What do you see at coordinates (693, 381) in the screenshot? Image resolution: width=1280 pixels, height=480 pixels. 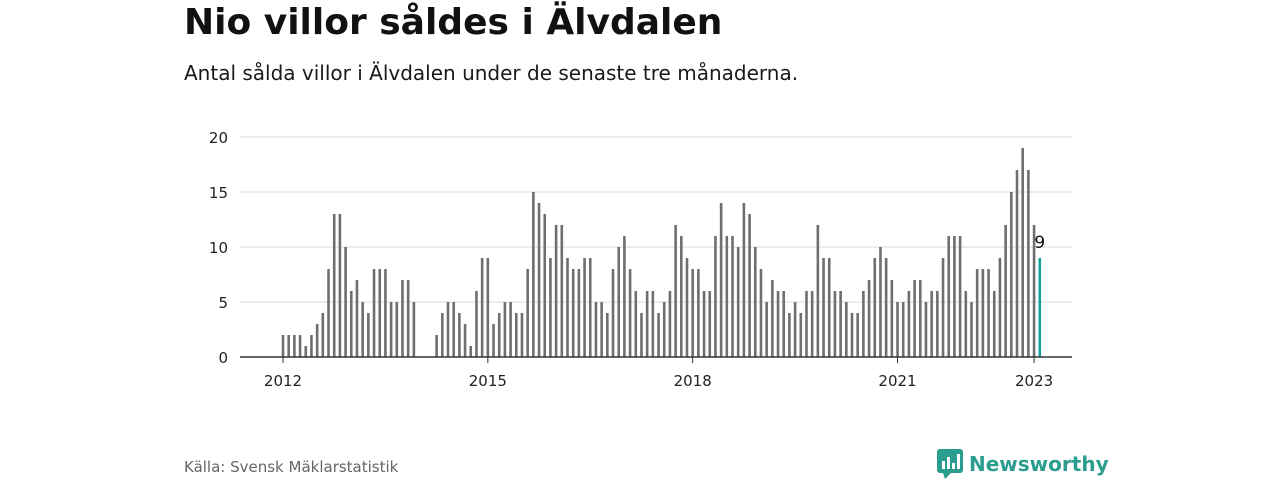 I see `x-tick-label: 2018` at bounding box center [693, 381].